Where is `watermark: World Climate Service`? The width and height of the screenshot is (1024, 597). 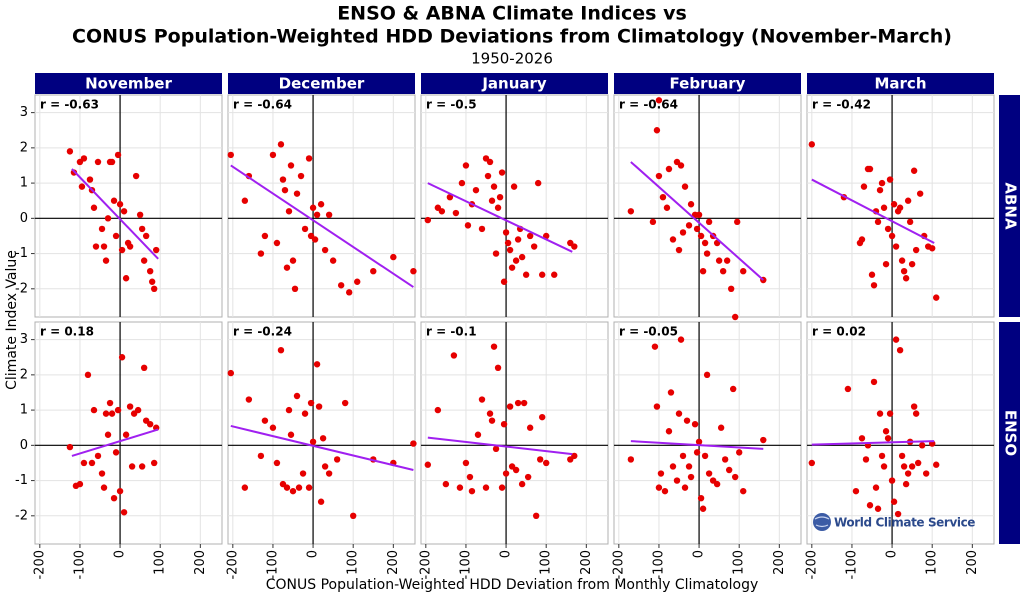 watermark: World Climate Service is located at coordinates (894, 522).